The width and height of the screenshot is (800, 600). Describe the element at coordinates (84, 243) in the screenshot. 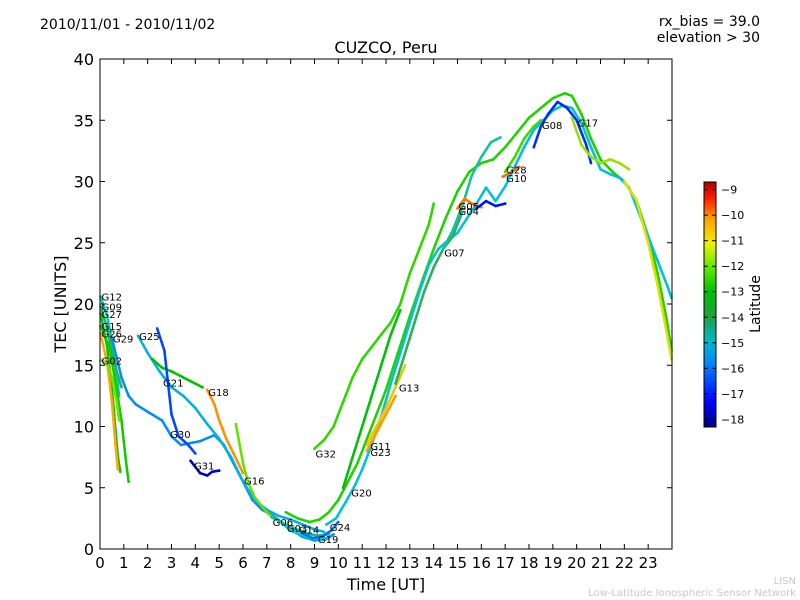

I see `y-tick-label-25: 25` at that location.